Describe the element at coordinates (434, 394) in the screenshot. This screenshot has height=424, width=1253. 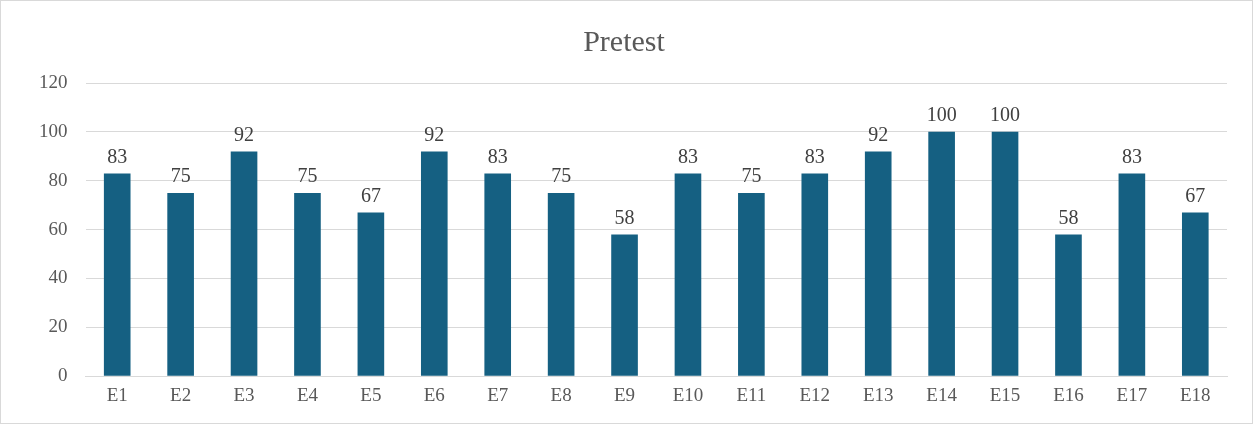
I see `x-tick-label: E6` at that location.